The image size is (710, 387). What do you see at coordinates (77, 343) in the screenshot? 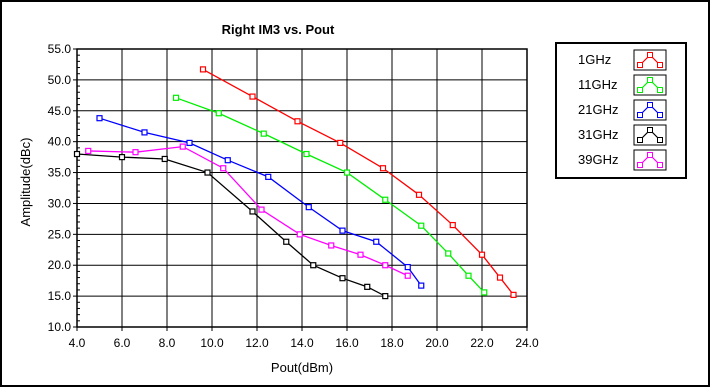
I see `x-tick-label: 4.0` at bounding box center [77, 343].